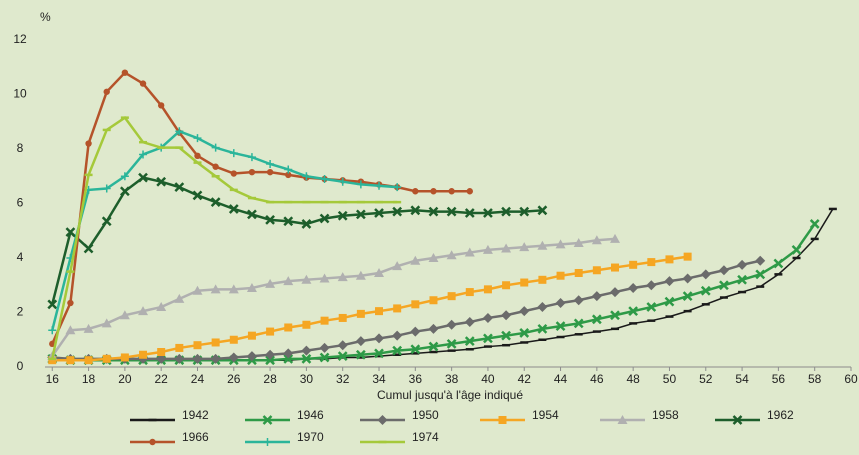 This screenshot has height=455, width=859. What do you see at coordinates (706, 379) in the screenshot?
I see `x-tick-label: 52` at bounding box center [706, 379].